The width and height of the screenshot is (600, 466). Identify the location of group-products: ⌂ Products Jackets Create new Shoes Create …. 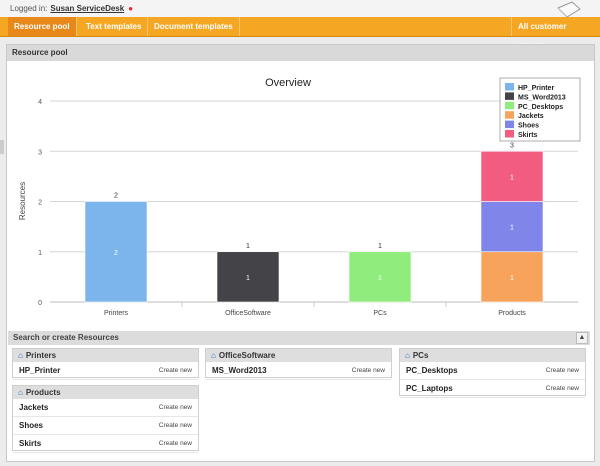
(105, 419).